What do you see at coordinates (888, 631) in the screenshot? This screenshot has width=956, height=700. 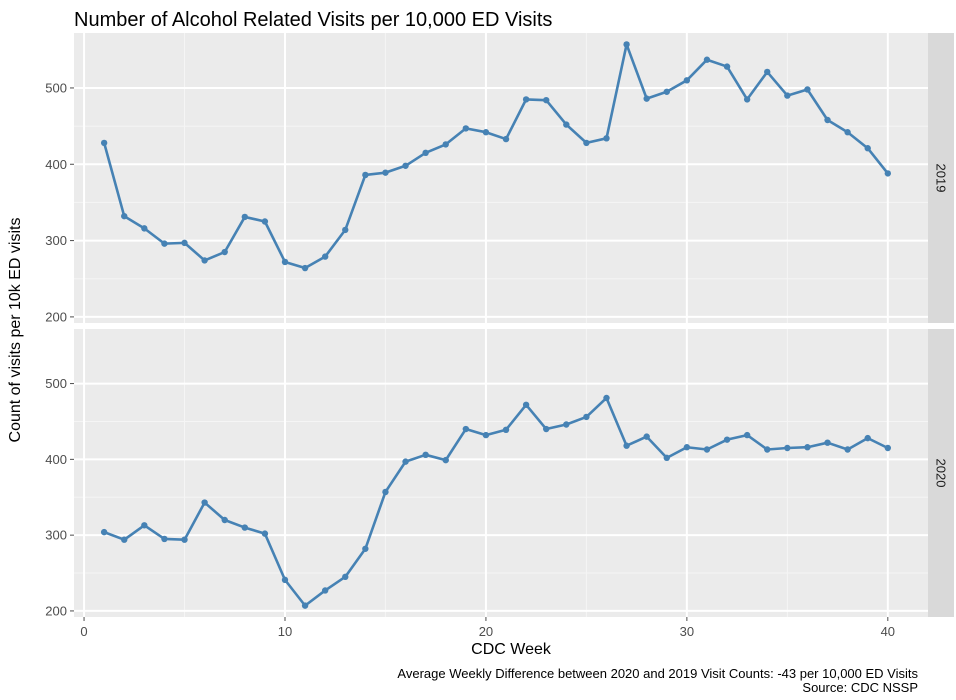 I see `x-tick-label: 40` at bounding box center [888, 631].